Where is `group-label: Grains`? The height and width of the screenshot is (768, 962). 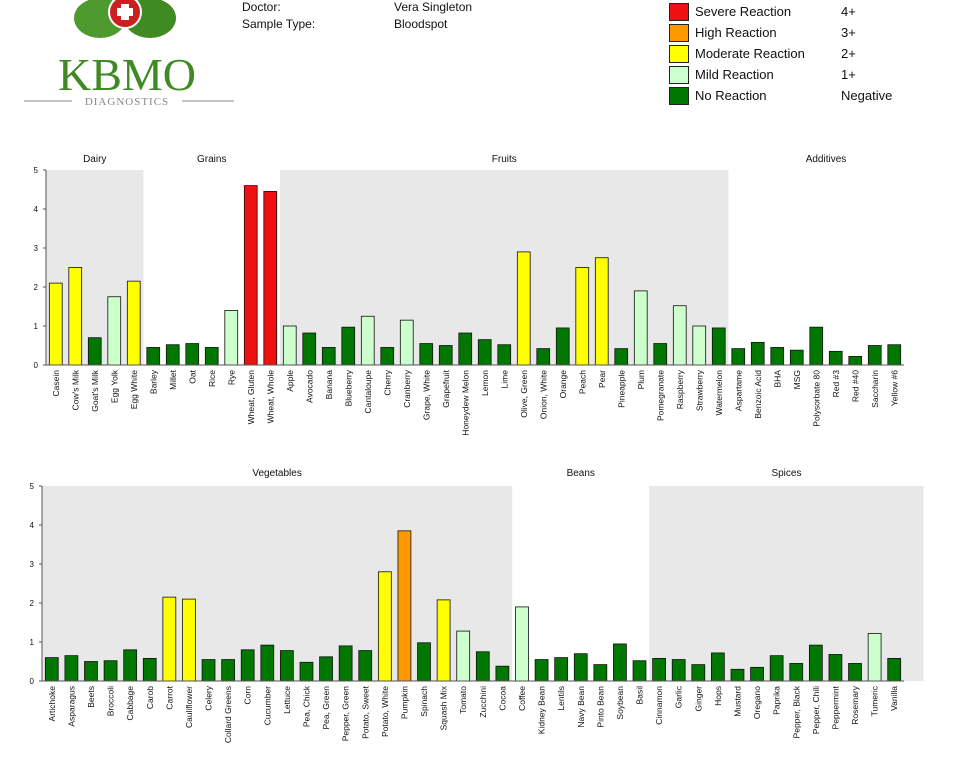 group-label: Grains is located at coordinates (211, 159).